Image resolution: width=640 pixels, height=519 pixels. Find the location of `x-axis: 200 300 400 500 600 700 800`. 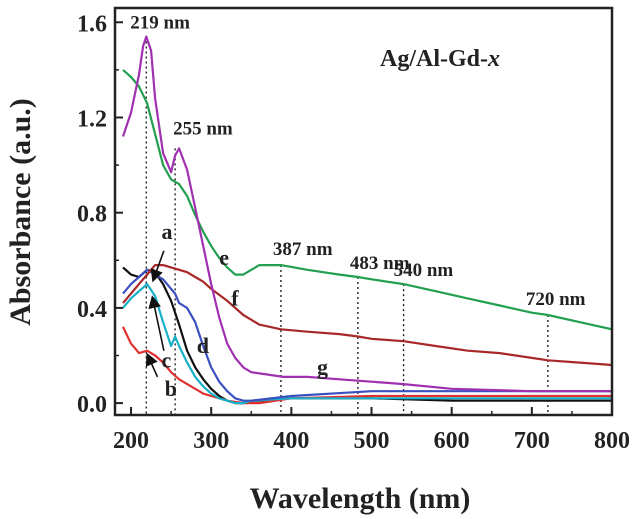

x-axis: 200 300 400 500 600 700 800 is located at coordinates (371, 430).